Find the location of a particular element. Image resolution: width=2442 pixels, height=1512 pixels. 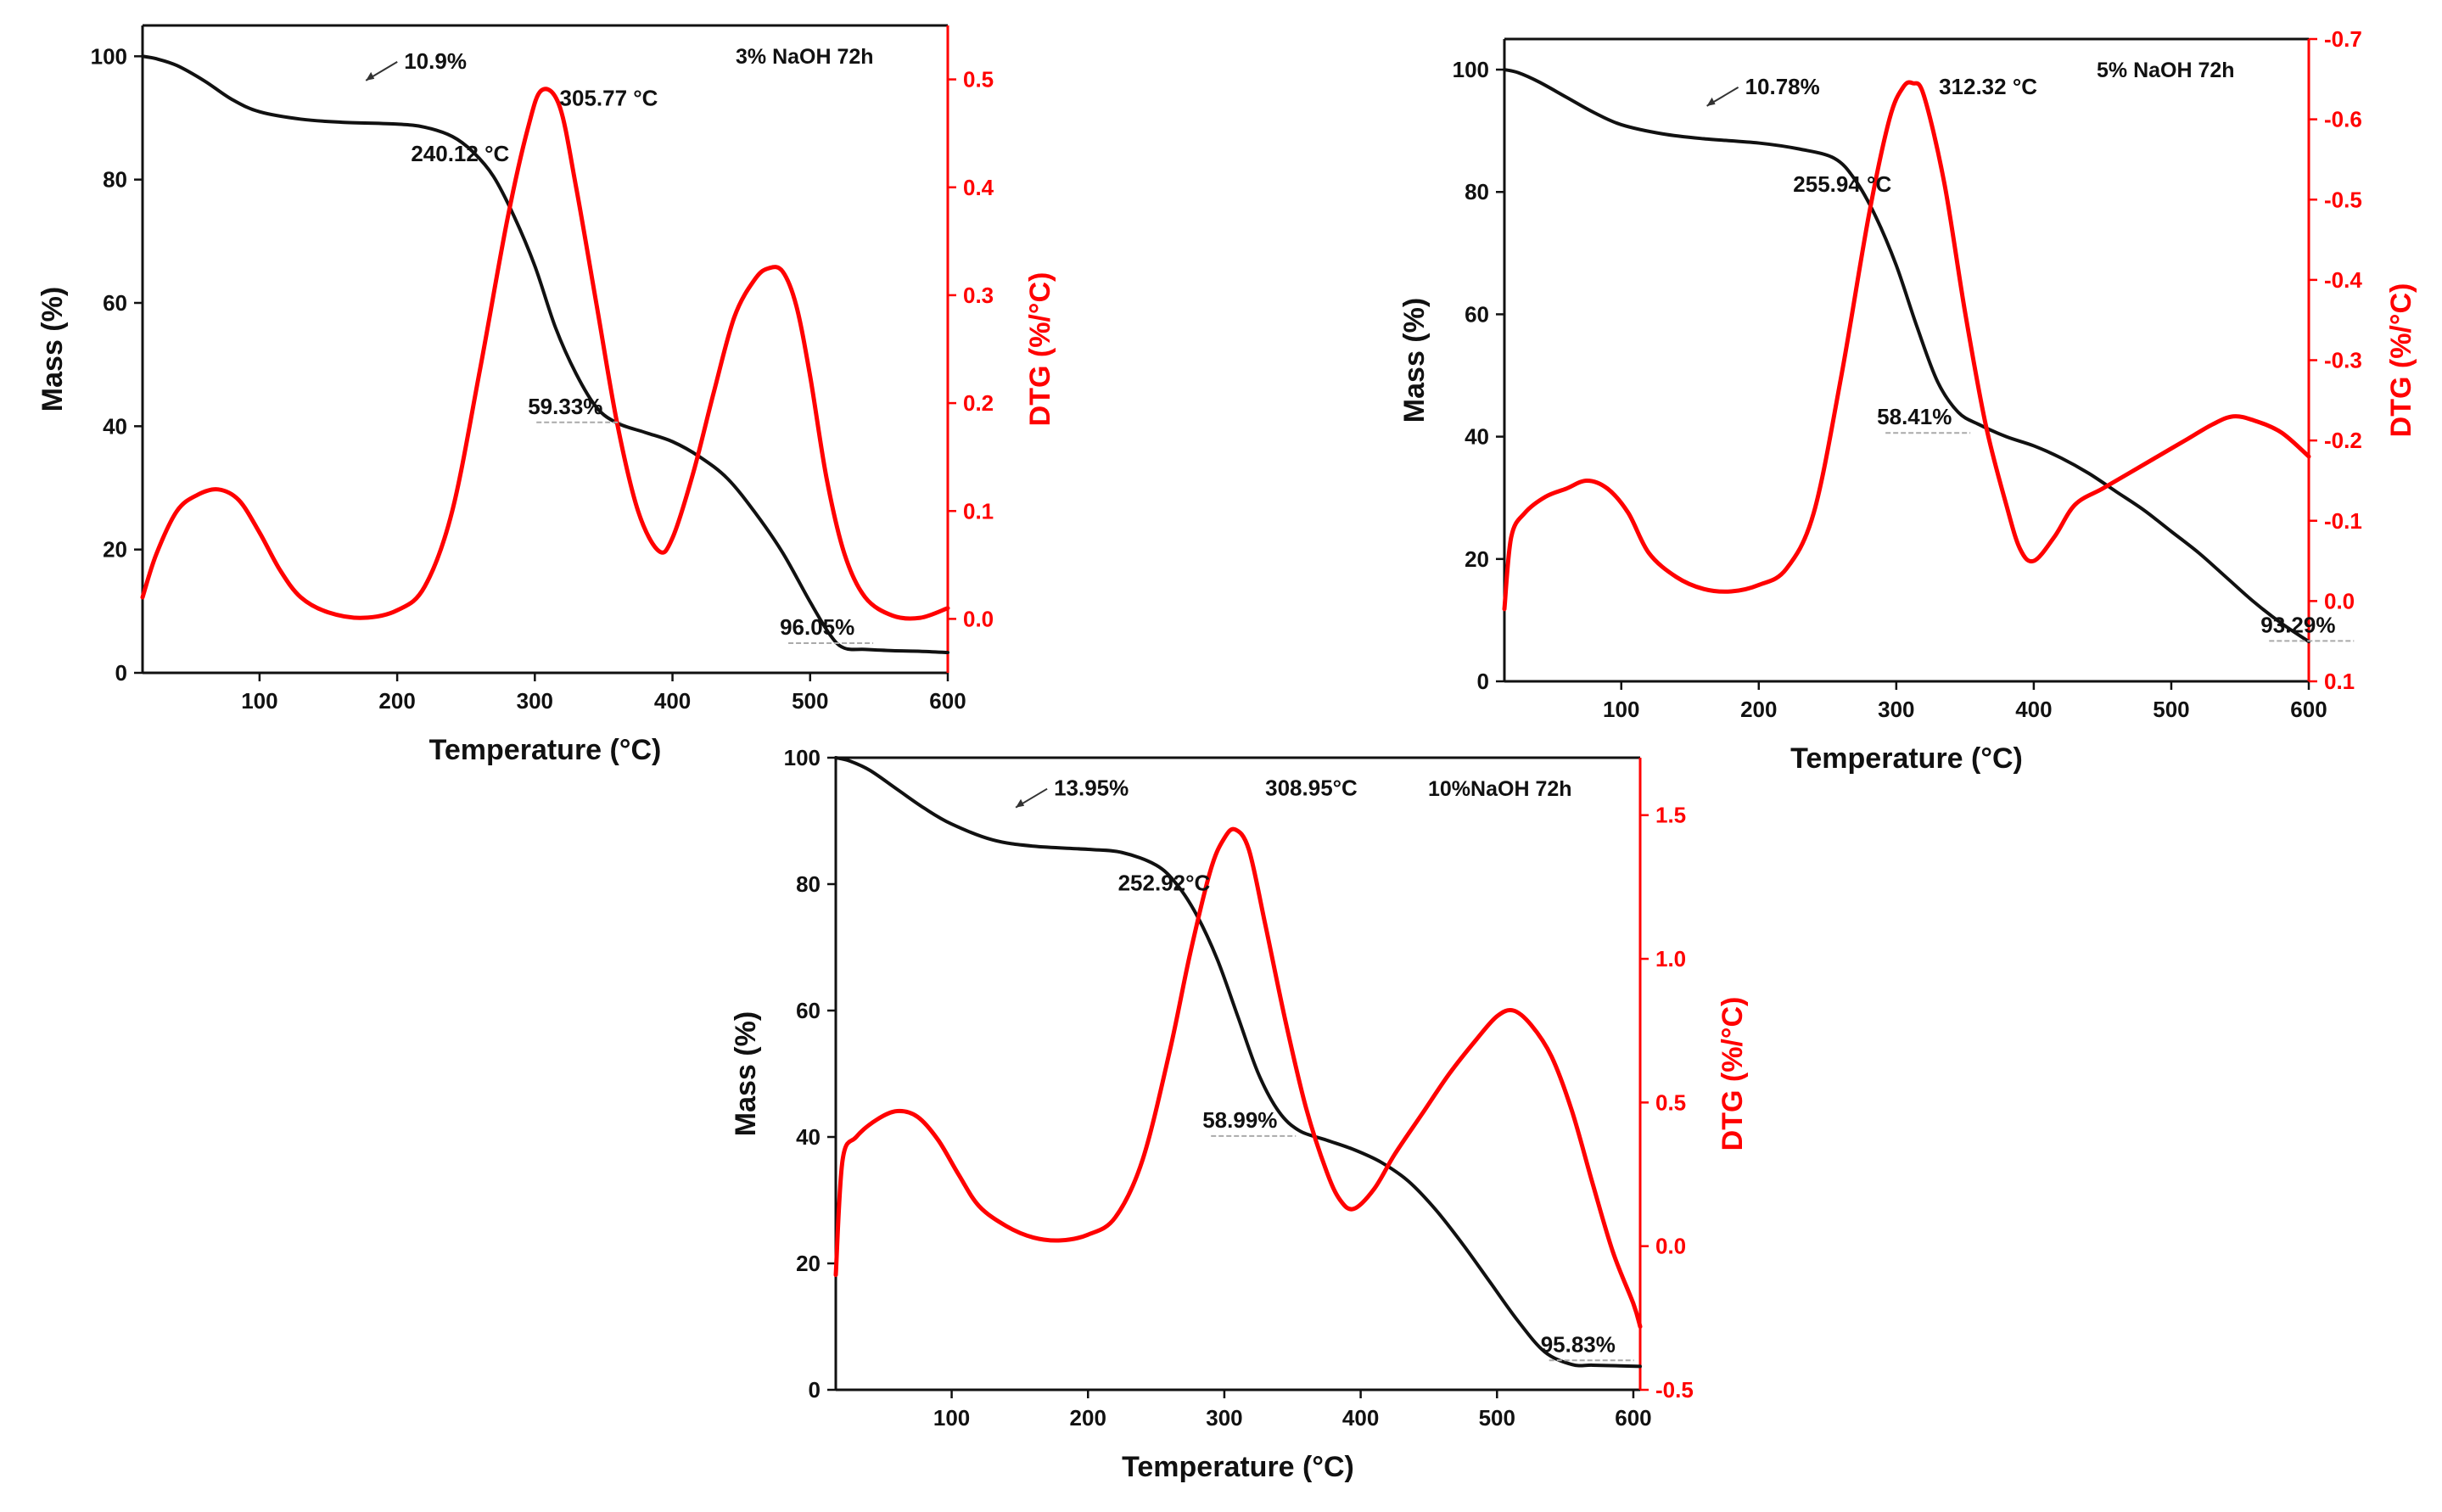

y2-tick-label: 0.4 is located at coordinates (979, 187).